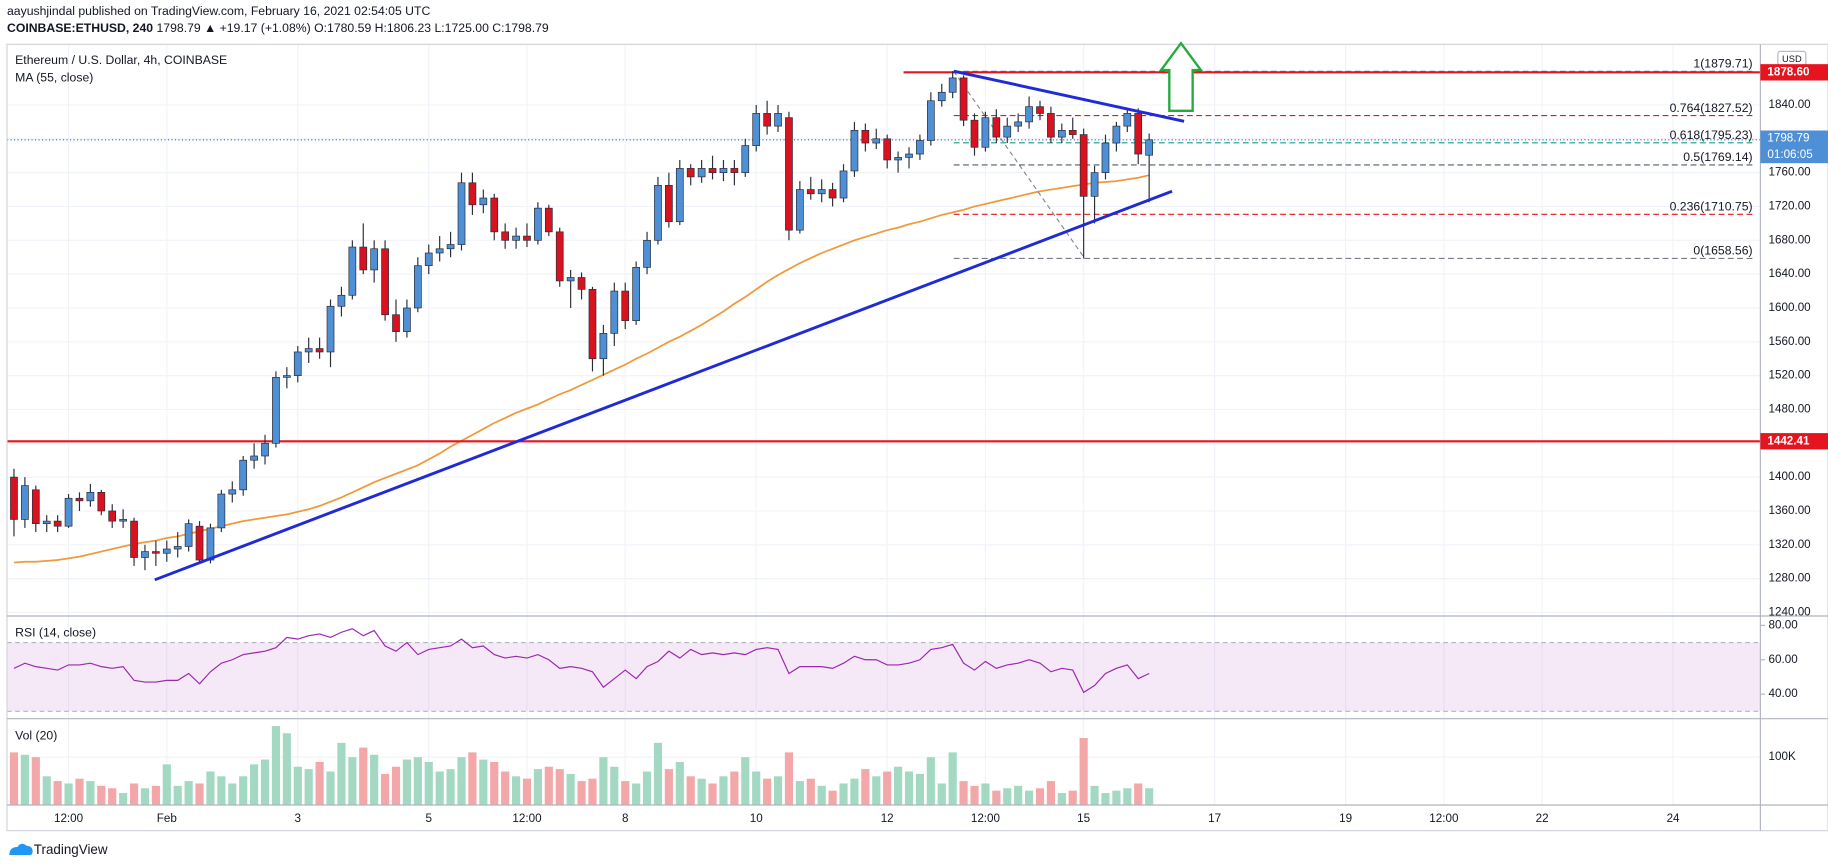  Describe the element at coordinates (1214, 818) in the screenshot. I see `x-tick-label: 17` at that location.